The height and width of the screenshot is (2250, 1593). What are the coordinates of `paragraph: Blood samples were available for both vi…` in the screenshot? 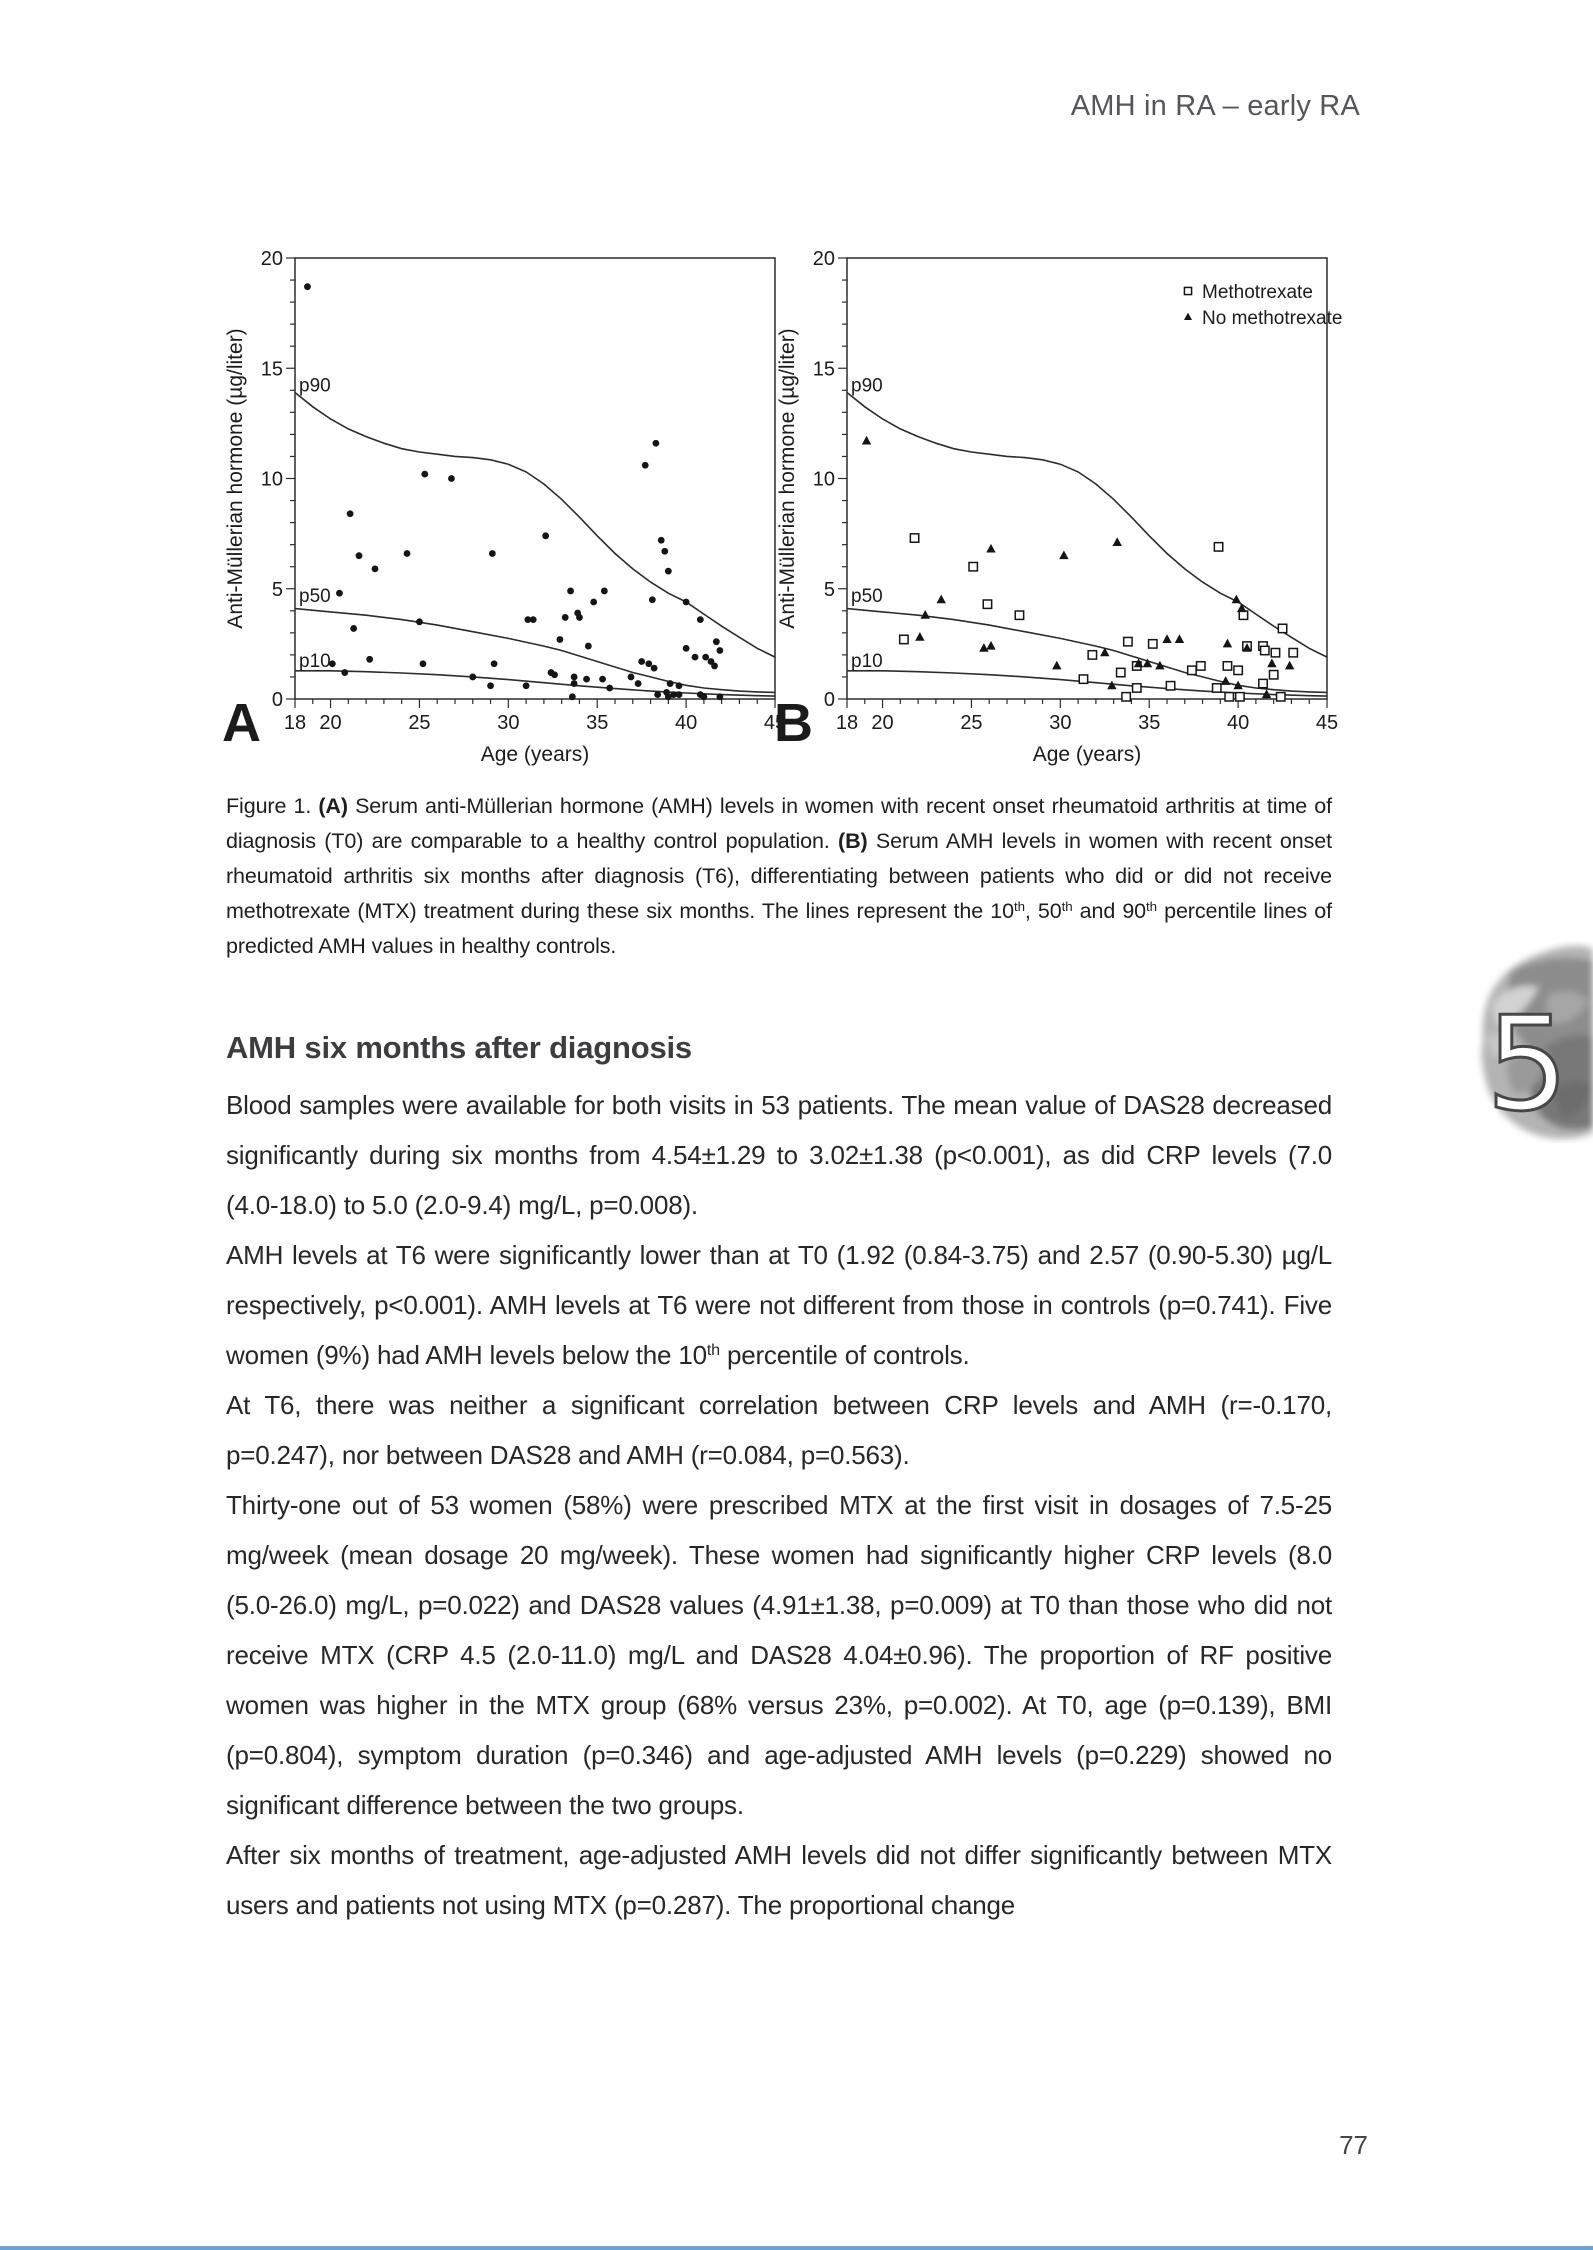 It's located at (779, 1155).